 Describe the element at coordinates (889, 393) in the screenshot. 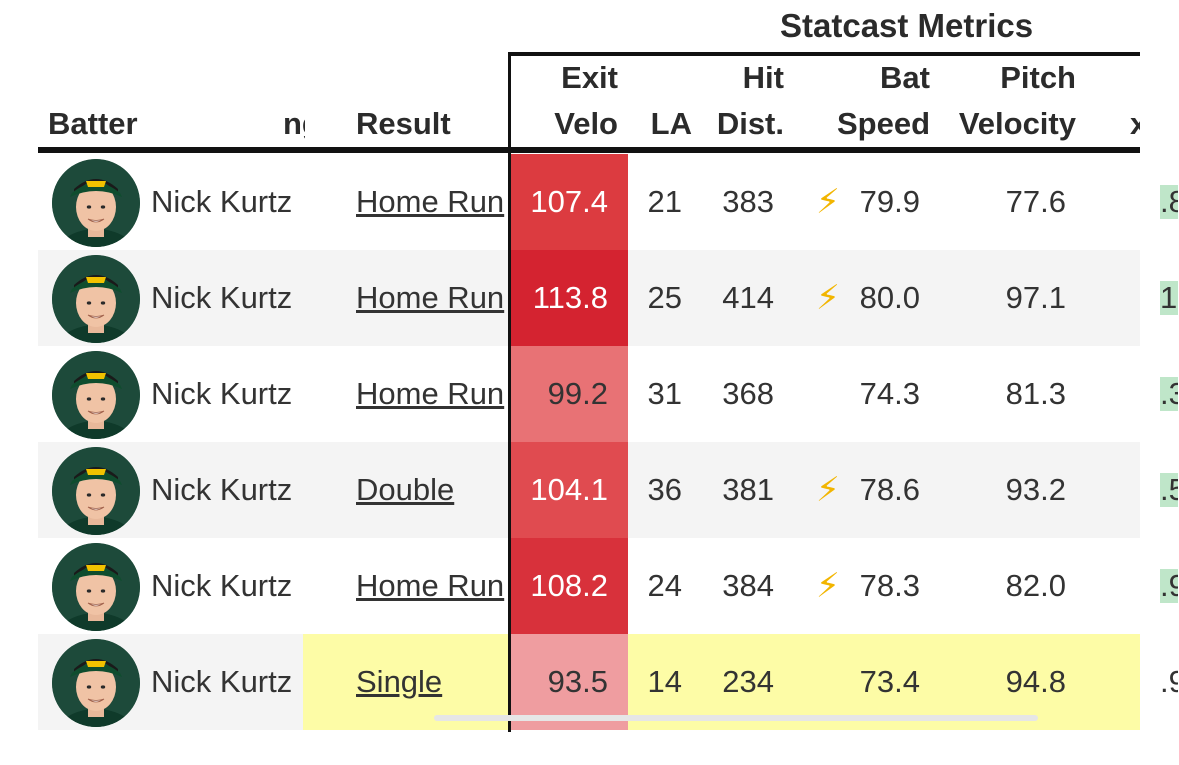

I see `bat-speed-value: 74.3` at that location.